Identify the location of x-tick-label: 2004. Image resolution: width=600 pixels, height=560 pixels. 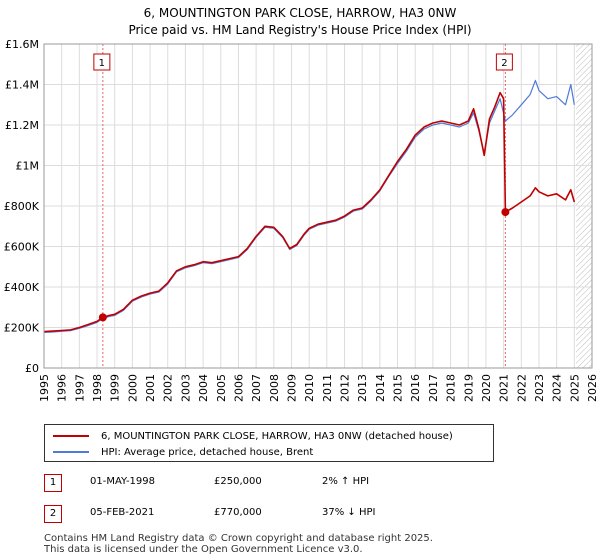
(203, 388).